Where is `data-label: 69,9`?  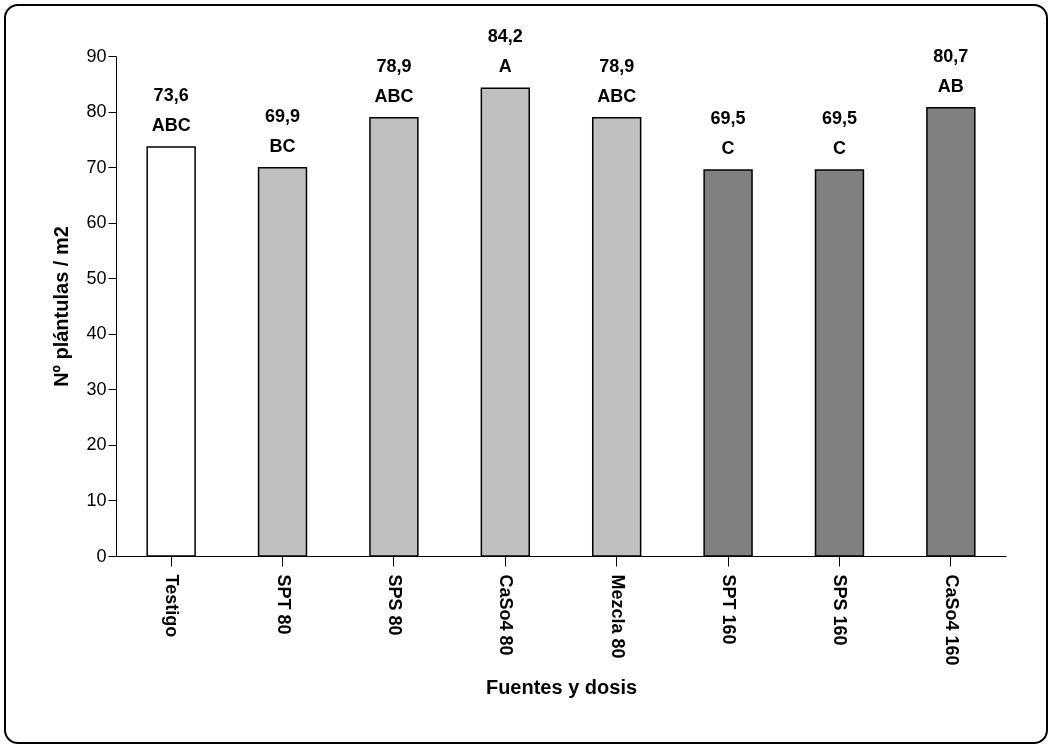 data-label: 69,9 is located at coordinates (283, 115).